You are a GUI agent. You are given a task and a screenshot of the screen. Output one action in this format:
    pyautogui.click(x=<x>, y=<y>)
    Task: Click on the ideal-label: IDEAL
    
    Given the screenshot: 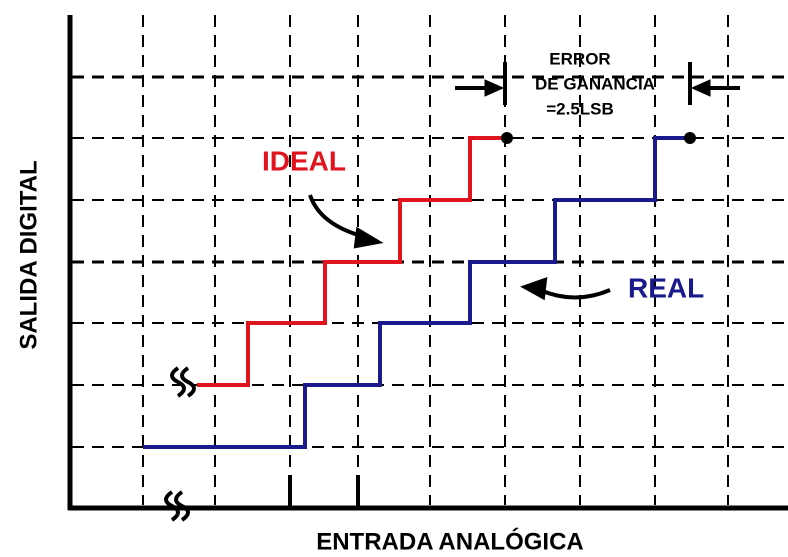 What is the action you would take?
    pyautogui.click(x=304, y=160)
    